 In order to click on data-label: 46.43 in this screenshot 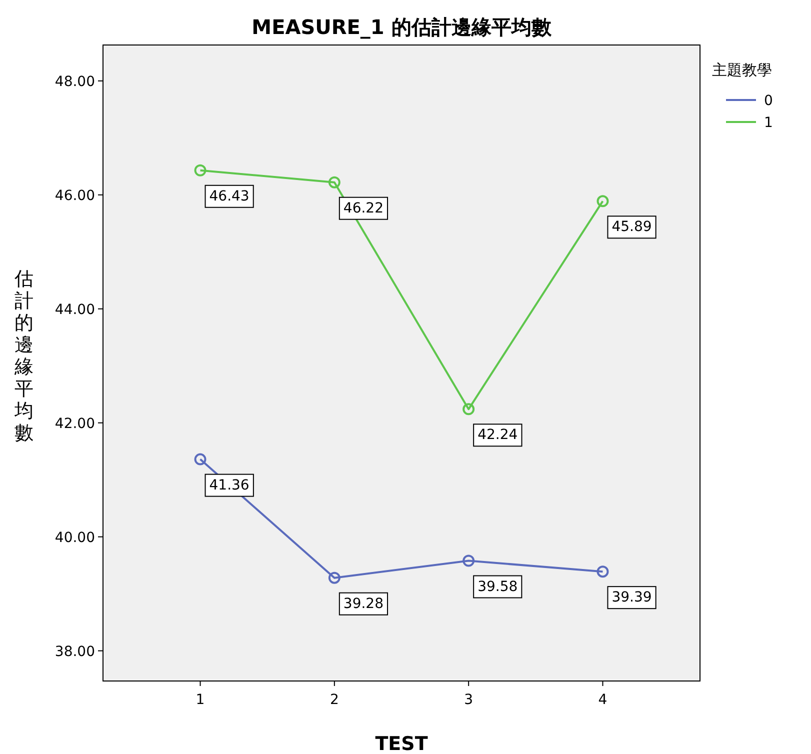, I will do `click(229, 196)`.